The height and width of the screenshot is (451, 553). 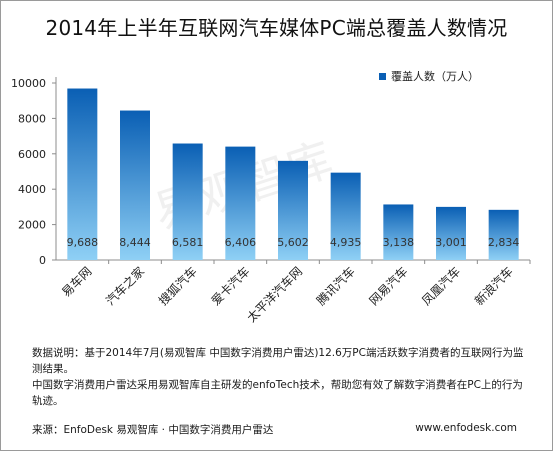 What do you see at coordinates (388, 286) in the screenshot?
I see `x-tick-label: 网易汽车` at bounding box center [388, 286].